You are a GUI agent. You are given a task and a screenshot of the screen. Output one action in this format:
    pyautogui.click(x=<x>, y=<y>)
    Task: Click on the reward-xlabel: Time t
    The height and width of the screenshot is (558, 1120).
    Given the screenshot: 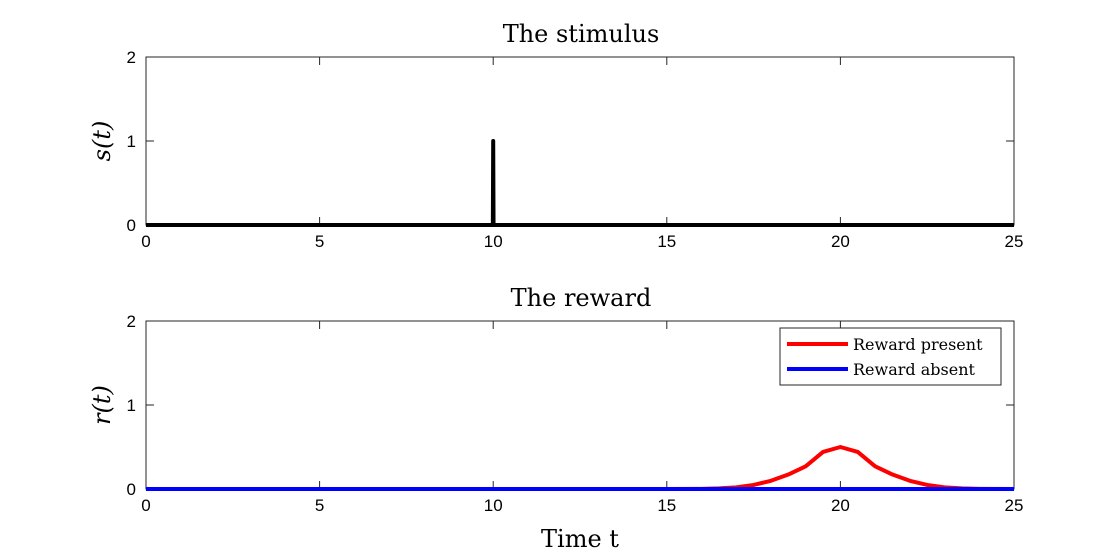 What is the action you would take?
    pyautogui.click(x=580, y=539)
    